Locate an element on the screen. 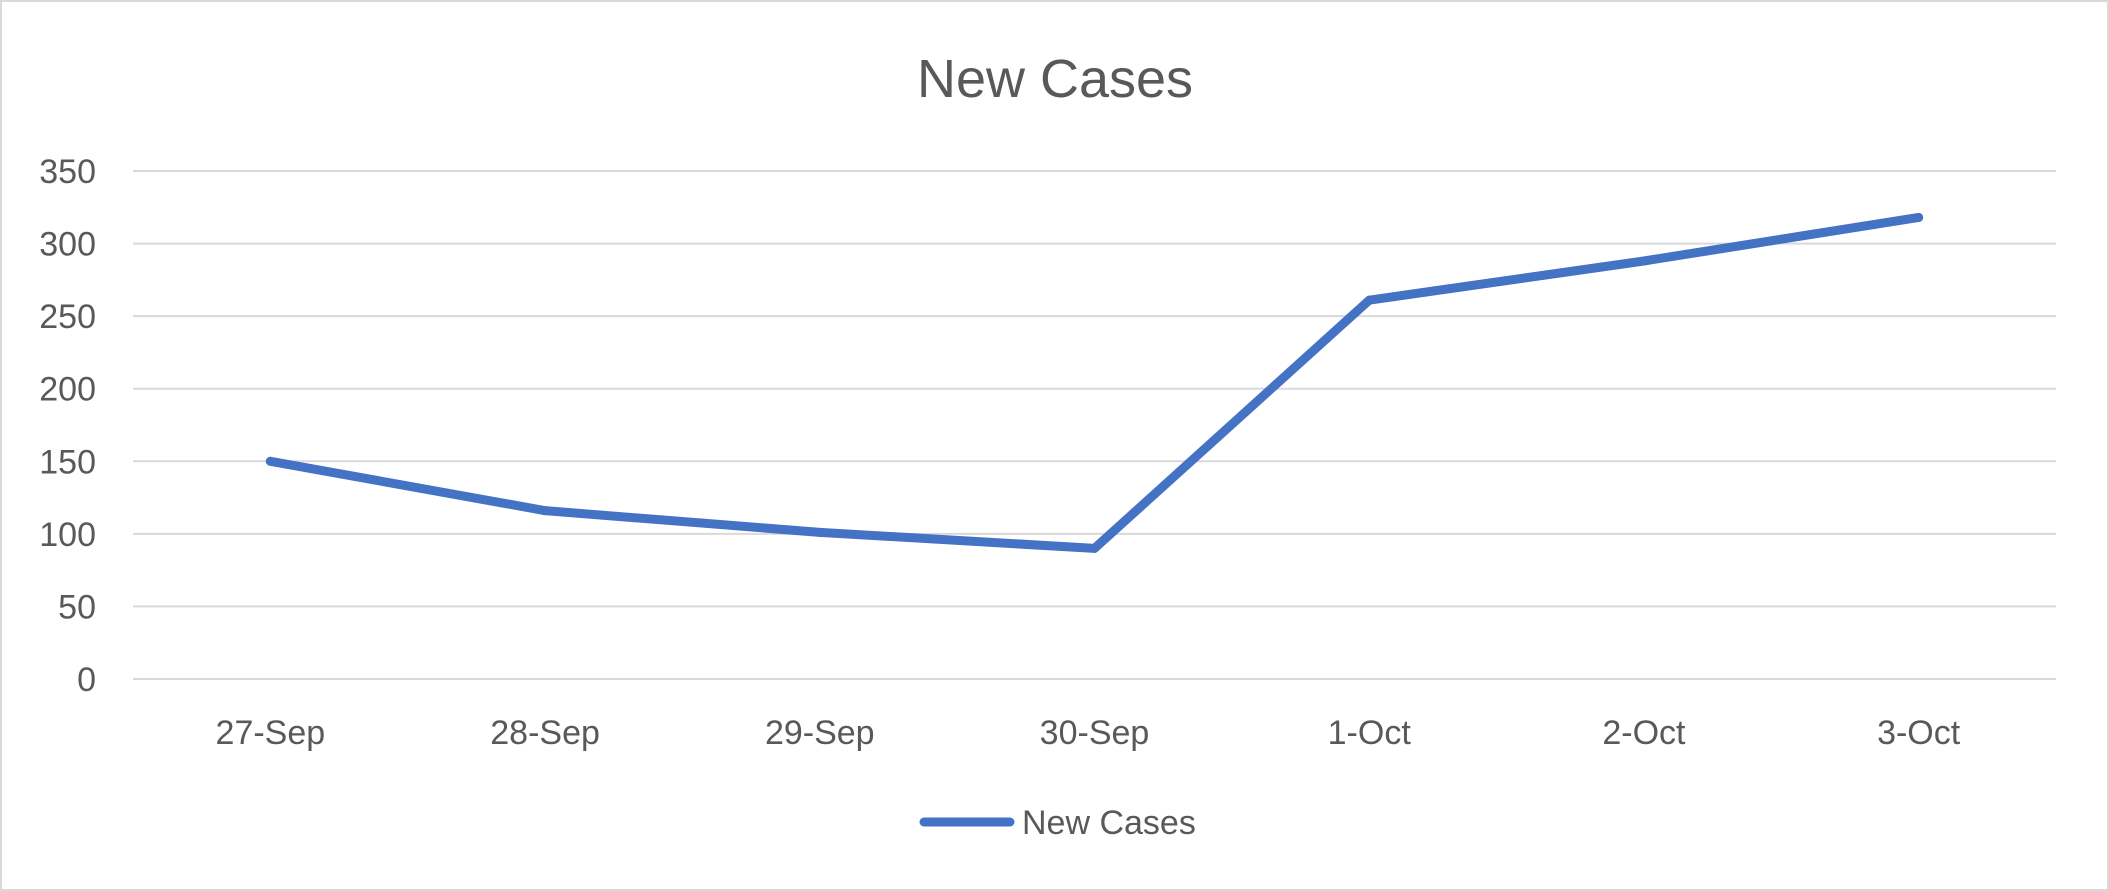  x-axis-tick-labels: 27-Sep 28-Sep 29-Sep 30-Sep 1-Oct 2-Oct 3-Oct is located at coordinates (1088, 733).